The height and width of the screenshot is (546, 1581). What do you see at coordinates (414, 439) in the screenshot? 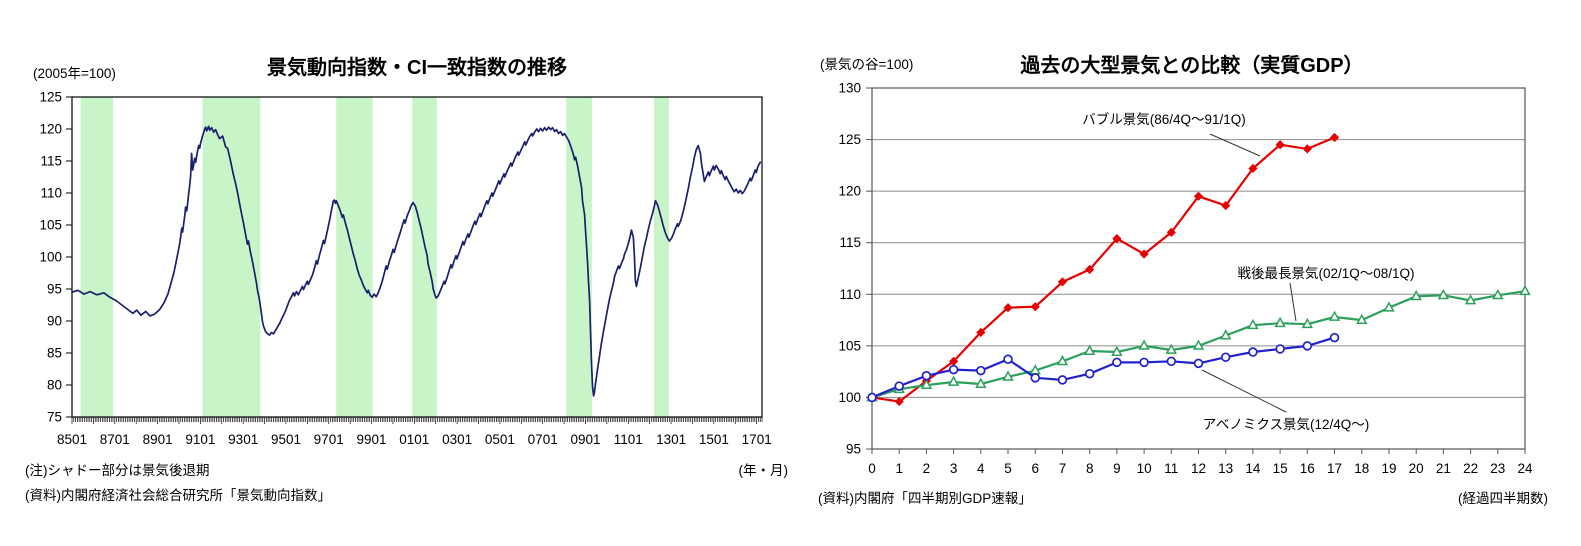
I see `svg-text: 0101` at bounding box center [414, 439].